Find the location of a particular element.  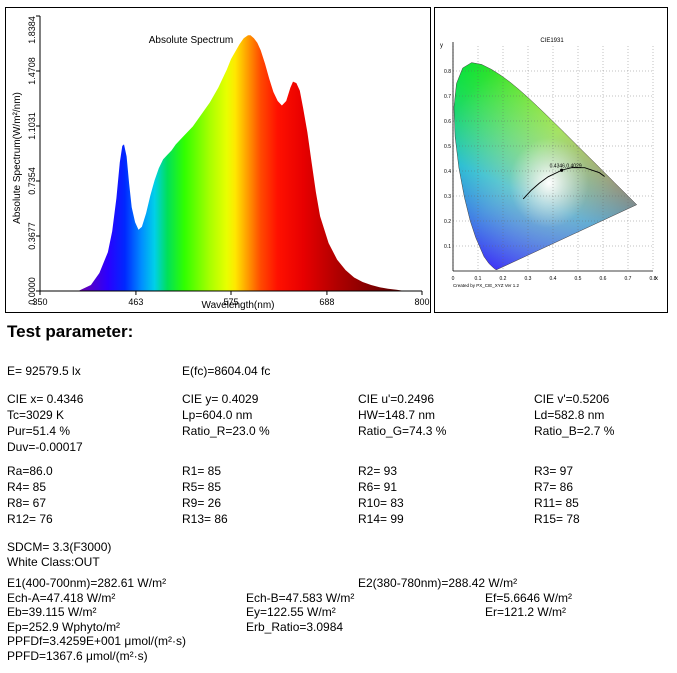

cie-y-tick-label: 0.4 is located at coordinates (447, 172).